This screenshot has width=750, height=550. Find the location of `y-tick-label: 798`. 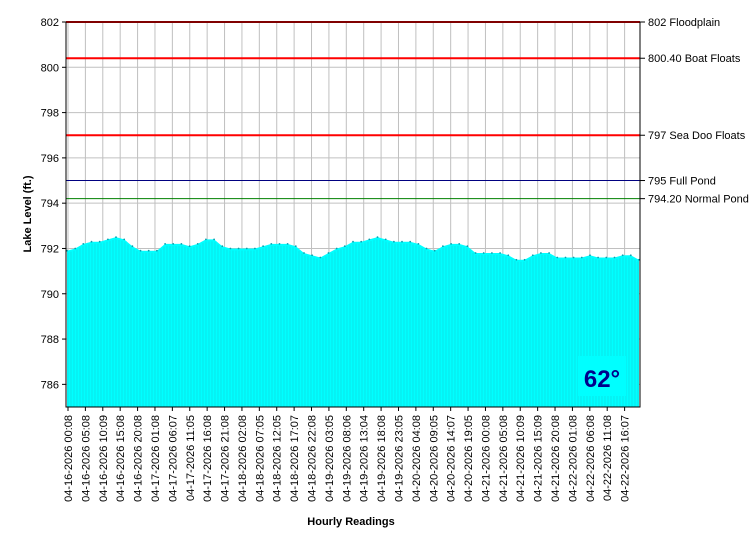

y-tick-label: 798 is located at coordinates (50, 114).